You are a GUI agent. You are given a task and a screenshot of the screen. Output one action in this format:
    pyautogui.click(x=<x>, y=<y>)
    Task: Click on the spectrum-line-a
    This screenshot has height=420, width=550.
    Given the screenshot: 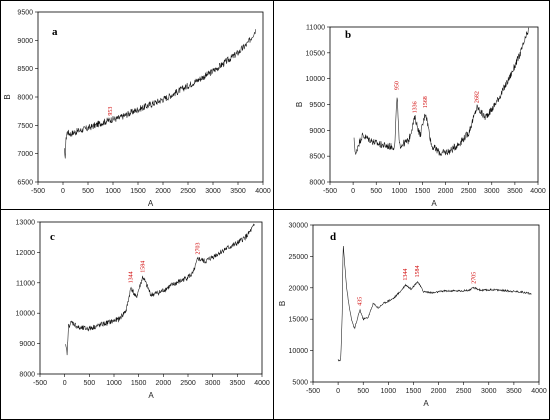 What is the action you would take?
    pyautogui.click(x=160, y=94)
    